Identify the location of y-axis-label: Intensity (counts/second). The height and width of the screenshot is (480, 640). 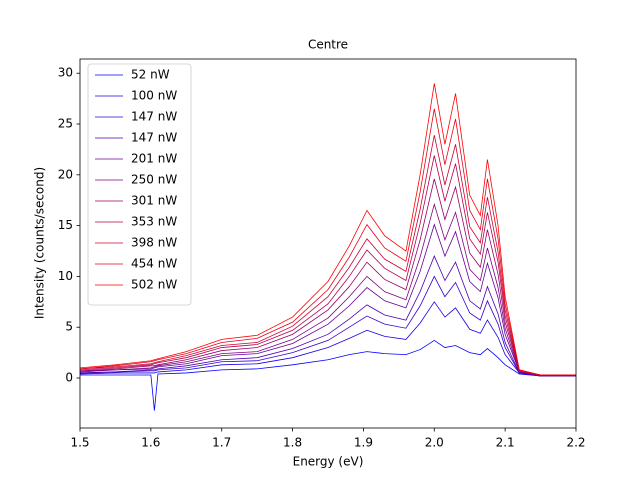
(40, 243).